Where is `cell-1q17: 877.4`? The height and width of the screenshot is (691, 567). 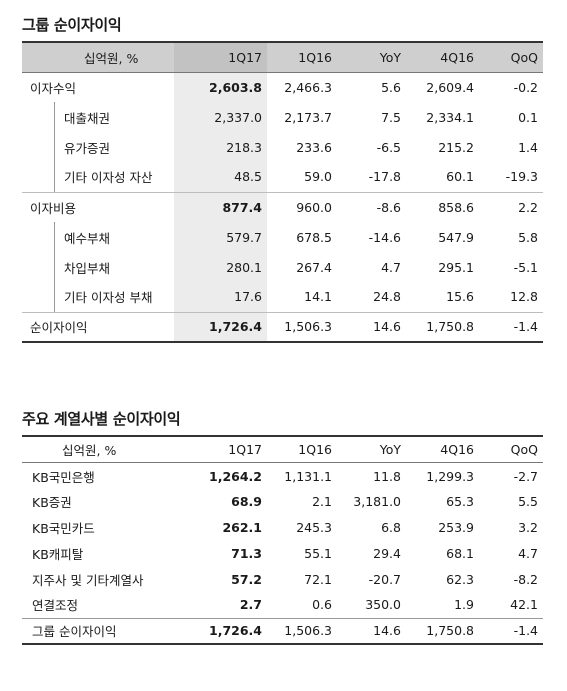
cell-1q17: 877.4 is located at coordinates (220, 206).